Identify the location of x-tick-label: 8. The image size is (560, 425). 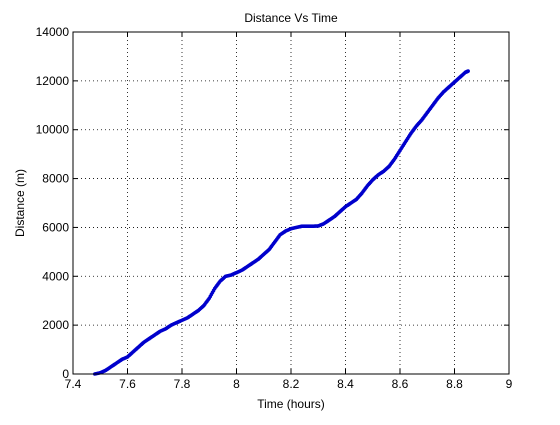
(236, 384).